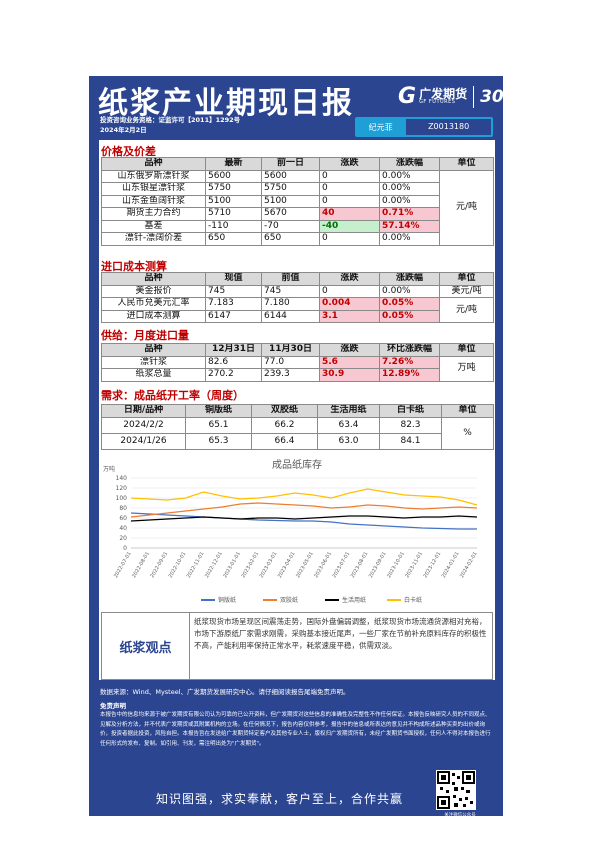 Image resolution: width=595 pixels, height=842 pixels. I want to click on legend-label: 生活用纸, so click(354, 600).